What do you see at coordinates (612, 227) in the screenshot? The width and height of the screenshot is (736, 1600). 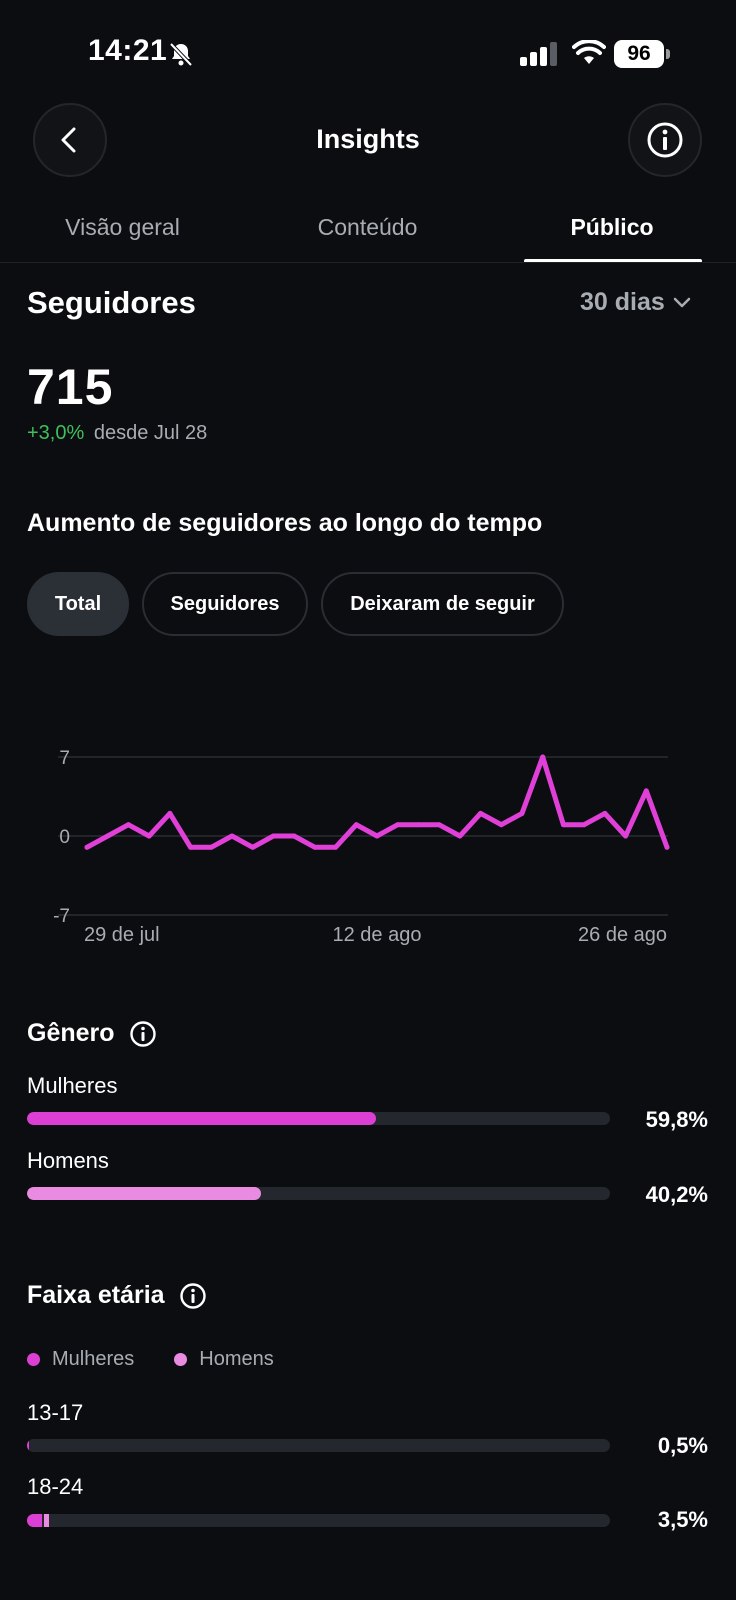 I see `tab-audience: Público` at bounding box center [612, 227].